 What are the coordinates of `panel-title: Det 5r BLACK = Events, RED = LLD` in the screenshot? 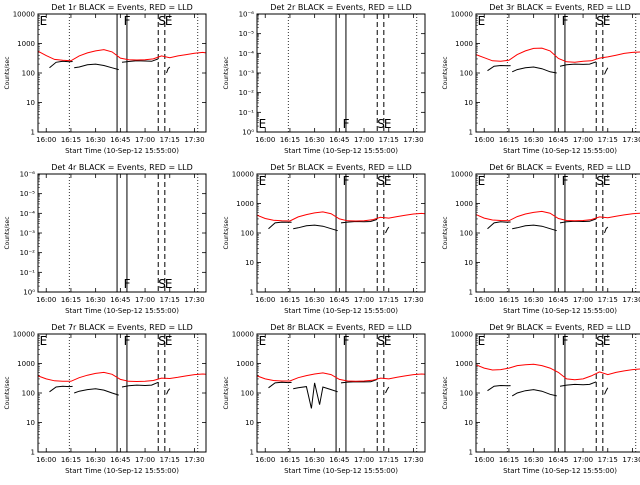 It's located at (341, 167).